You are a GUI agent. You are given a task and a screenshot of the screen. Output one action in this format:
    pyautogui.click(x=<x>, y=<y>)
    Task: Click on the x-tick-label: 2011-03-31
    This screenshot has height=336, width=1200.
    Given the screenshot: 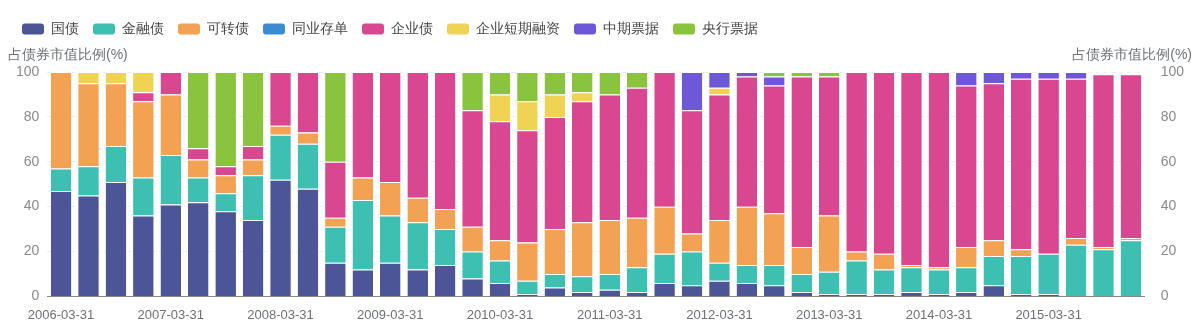 What is the action you would take?
    pyautogui.click(x=609, y=314)
    